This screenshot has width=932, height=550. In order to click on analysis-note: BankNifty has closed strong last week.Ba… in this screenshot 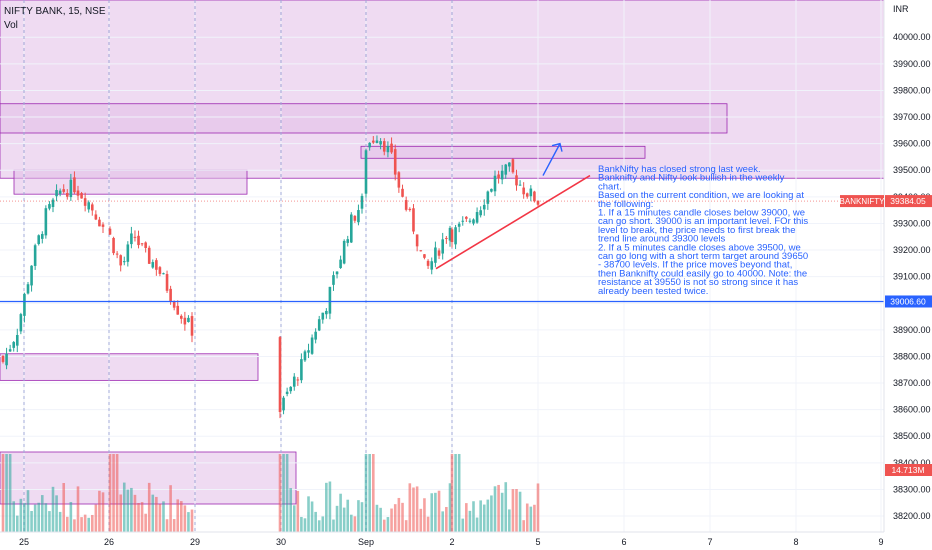, I will do `click(703, 230)`.